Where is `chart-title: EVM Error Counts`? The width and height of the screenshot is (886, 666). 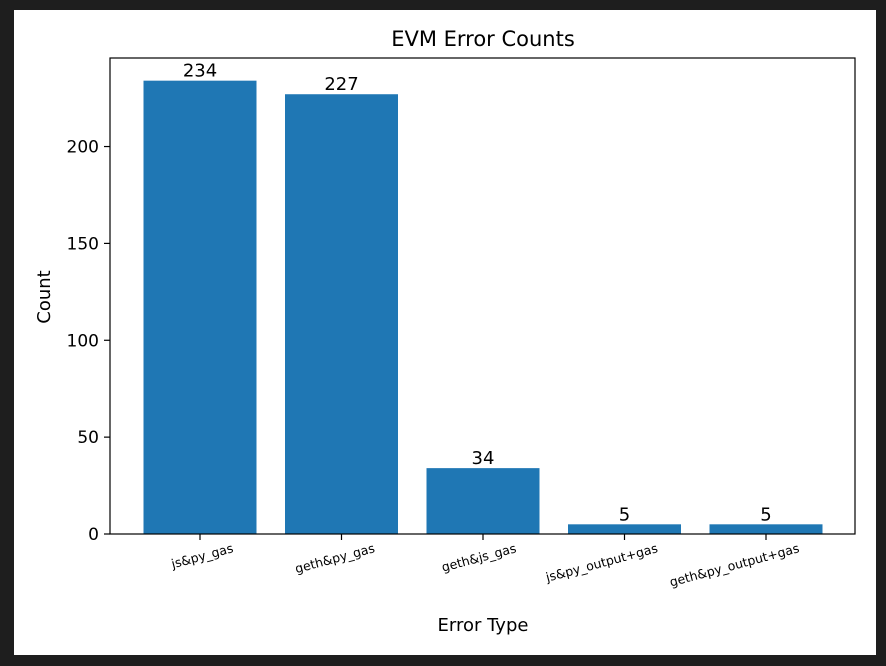
chart-title: EVM Error Counts is located at coordinates (483, 39).